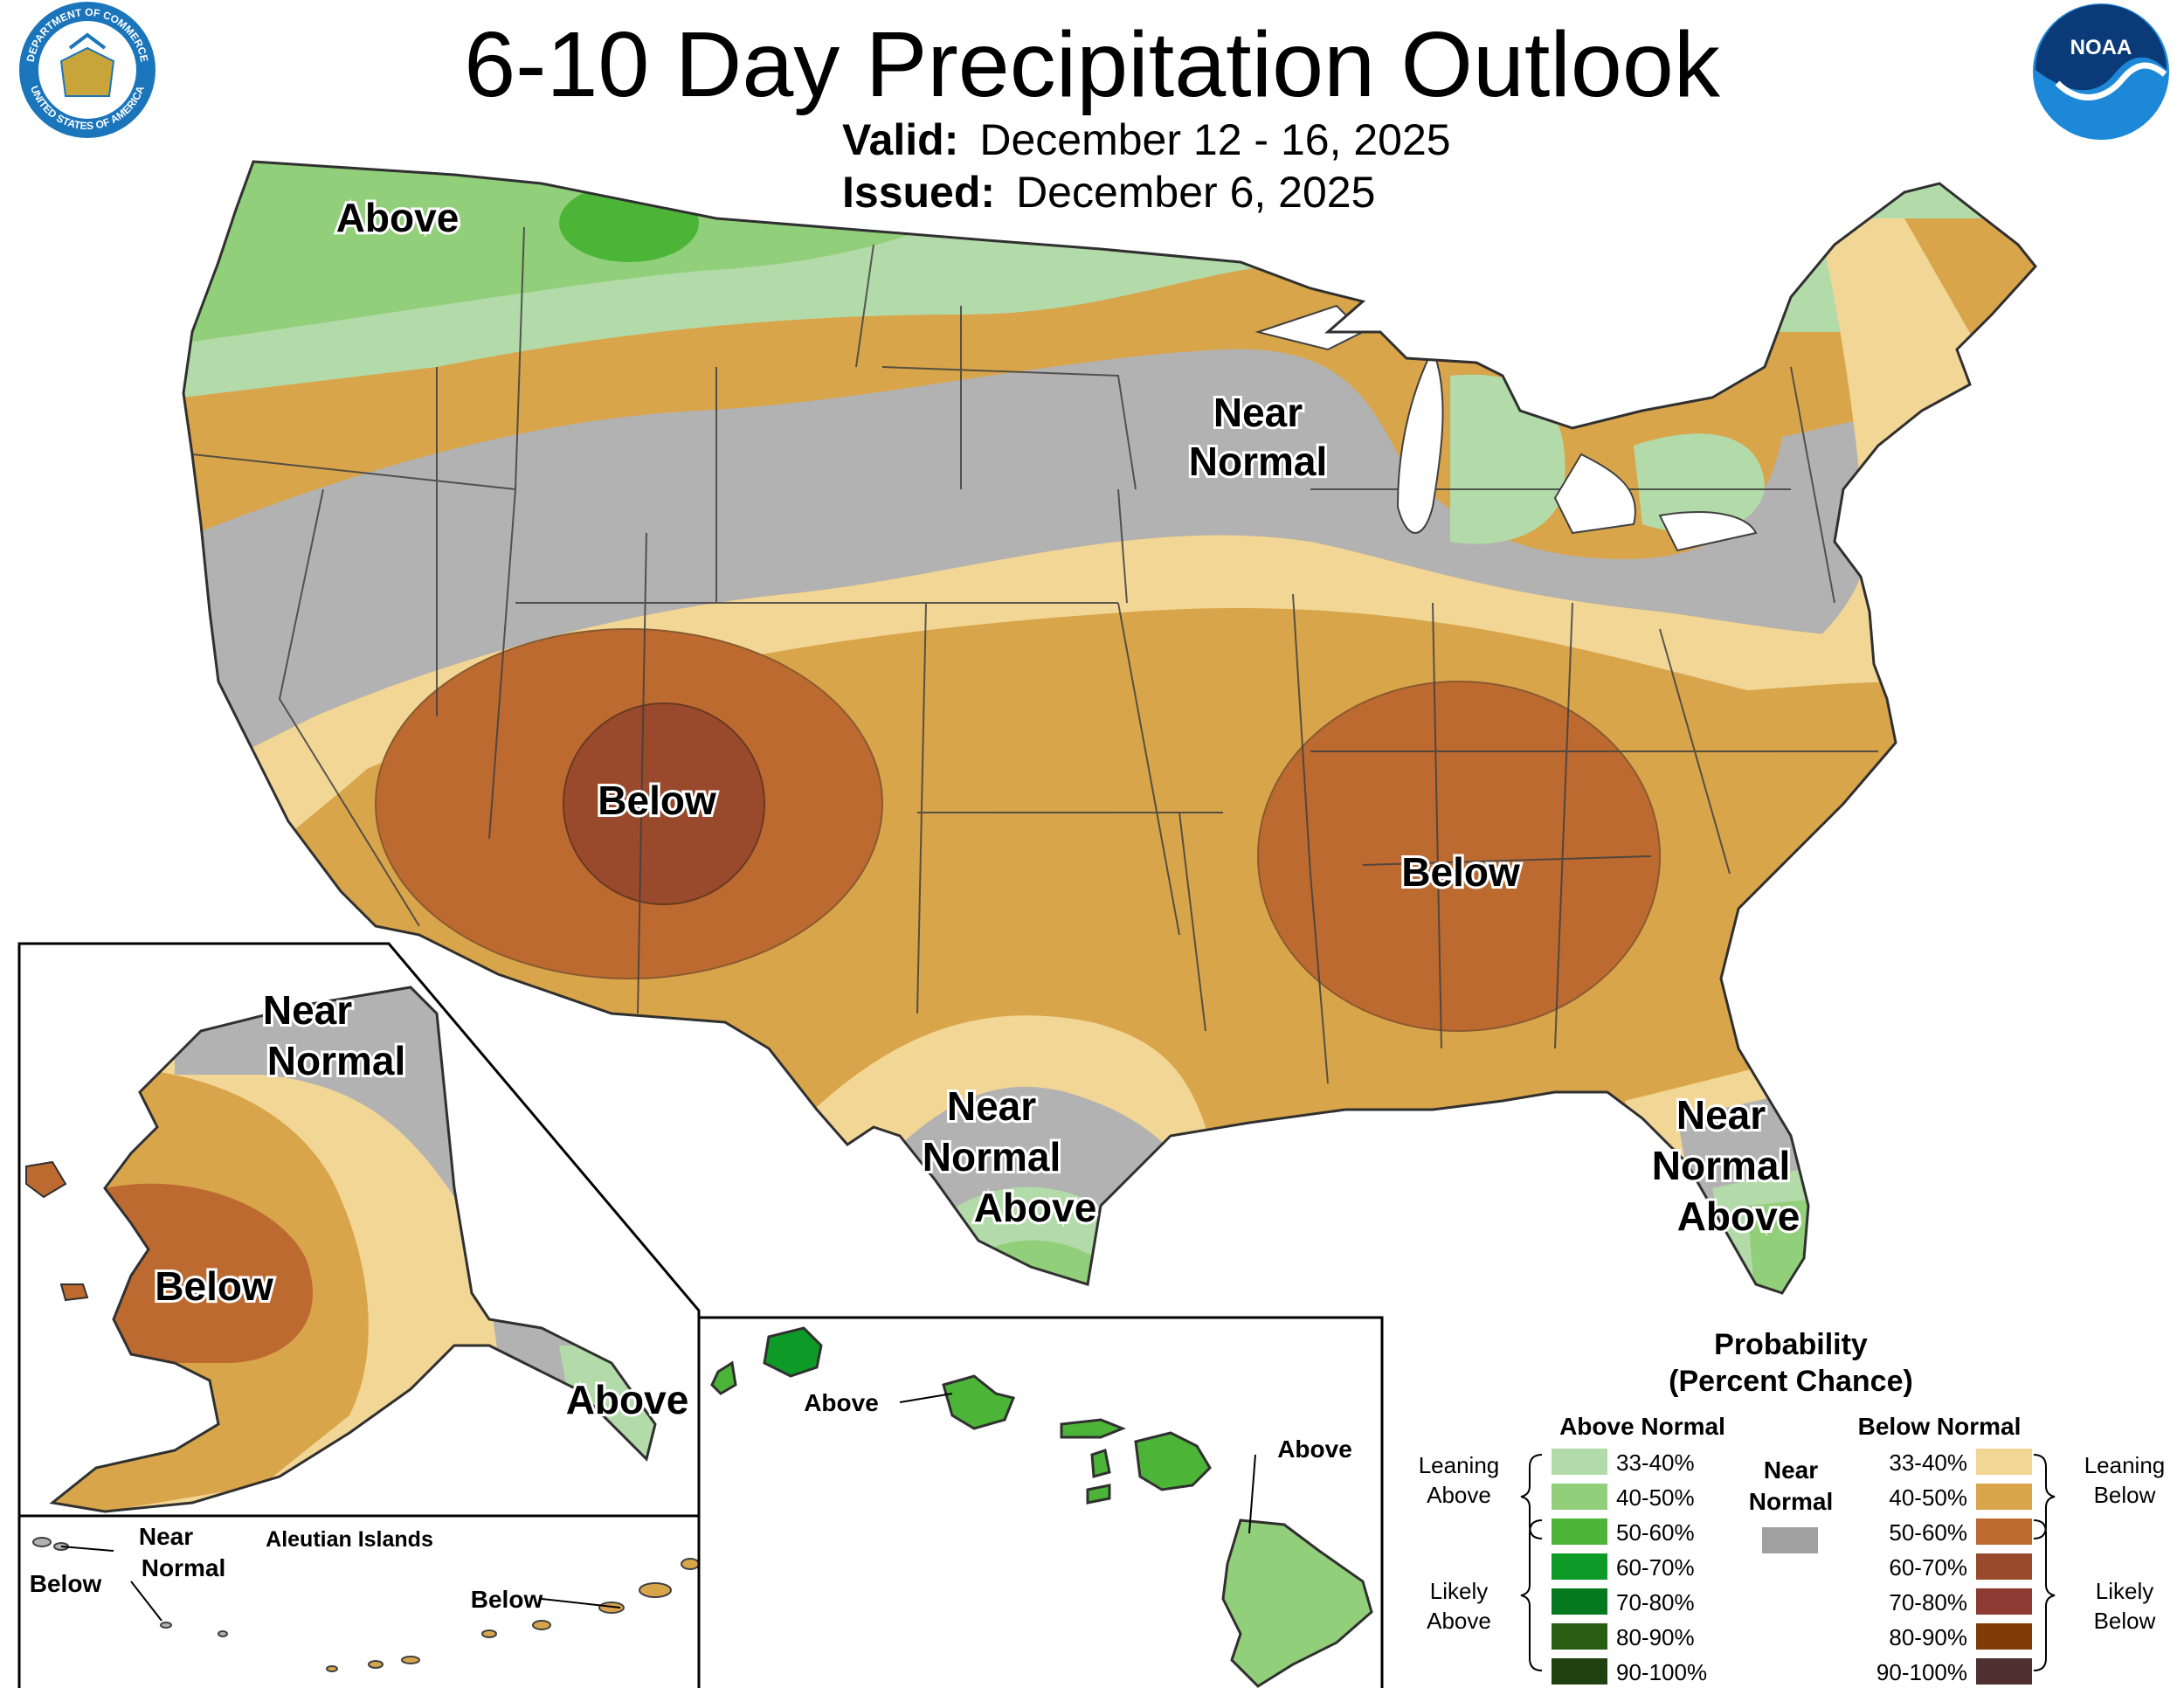 The image size is (2184, 1688). I want to click on noaa-logo-text: NOAA, so click(2101, 47).